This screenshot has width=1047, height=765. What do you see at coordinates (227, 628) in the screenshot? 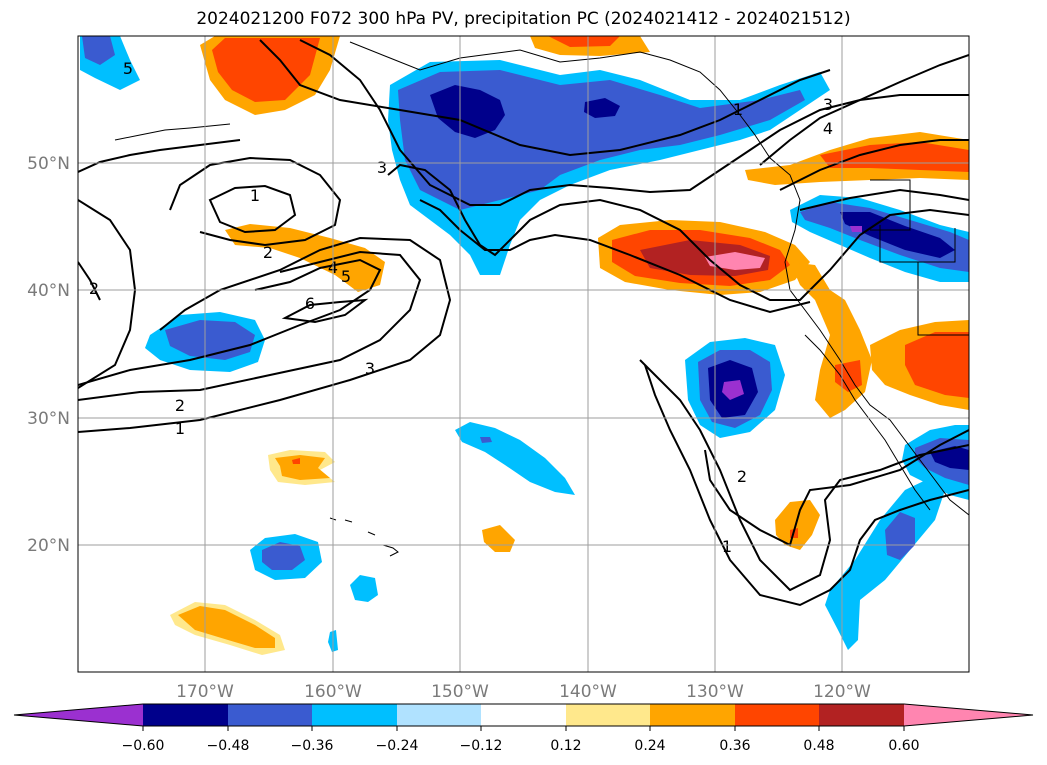
I see `precip-region-southwest-warm` at bounding box center [227, 628].